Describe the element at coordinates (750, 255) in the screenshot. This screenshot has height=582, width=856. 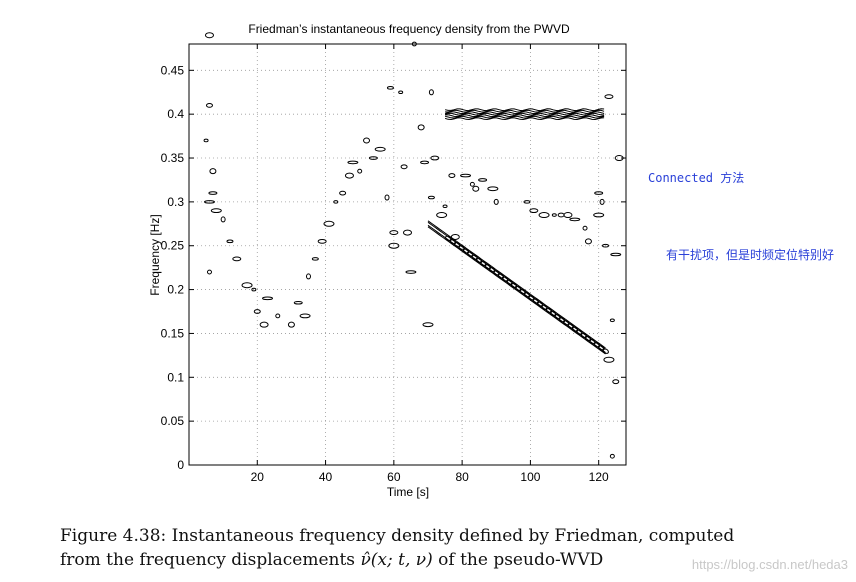
I see `annotation-interference: 有干扰项，但是时频定位特别好` at that location.